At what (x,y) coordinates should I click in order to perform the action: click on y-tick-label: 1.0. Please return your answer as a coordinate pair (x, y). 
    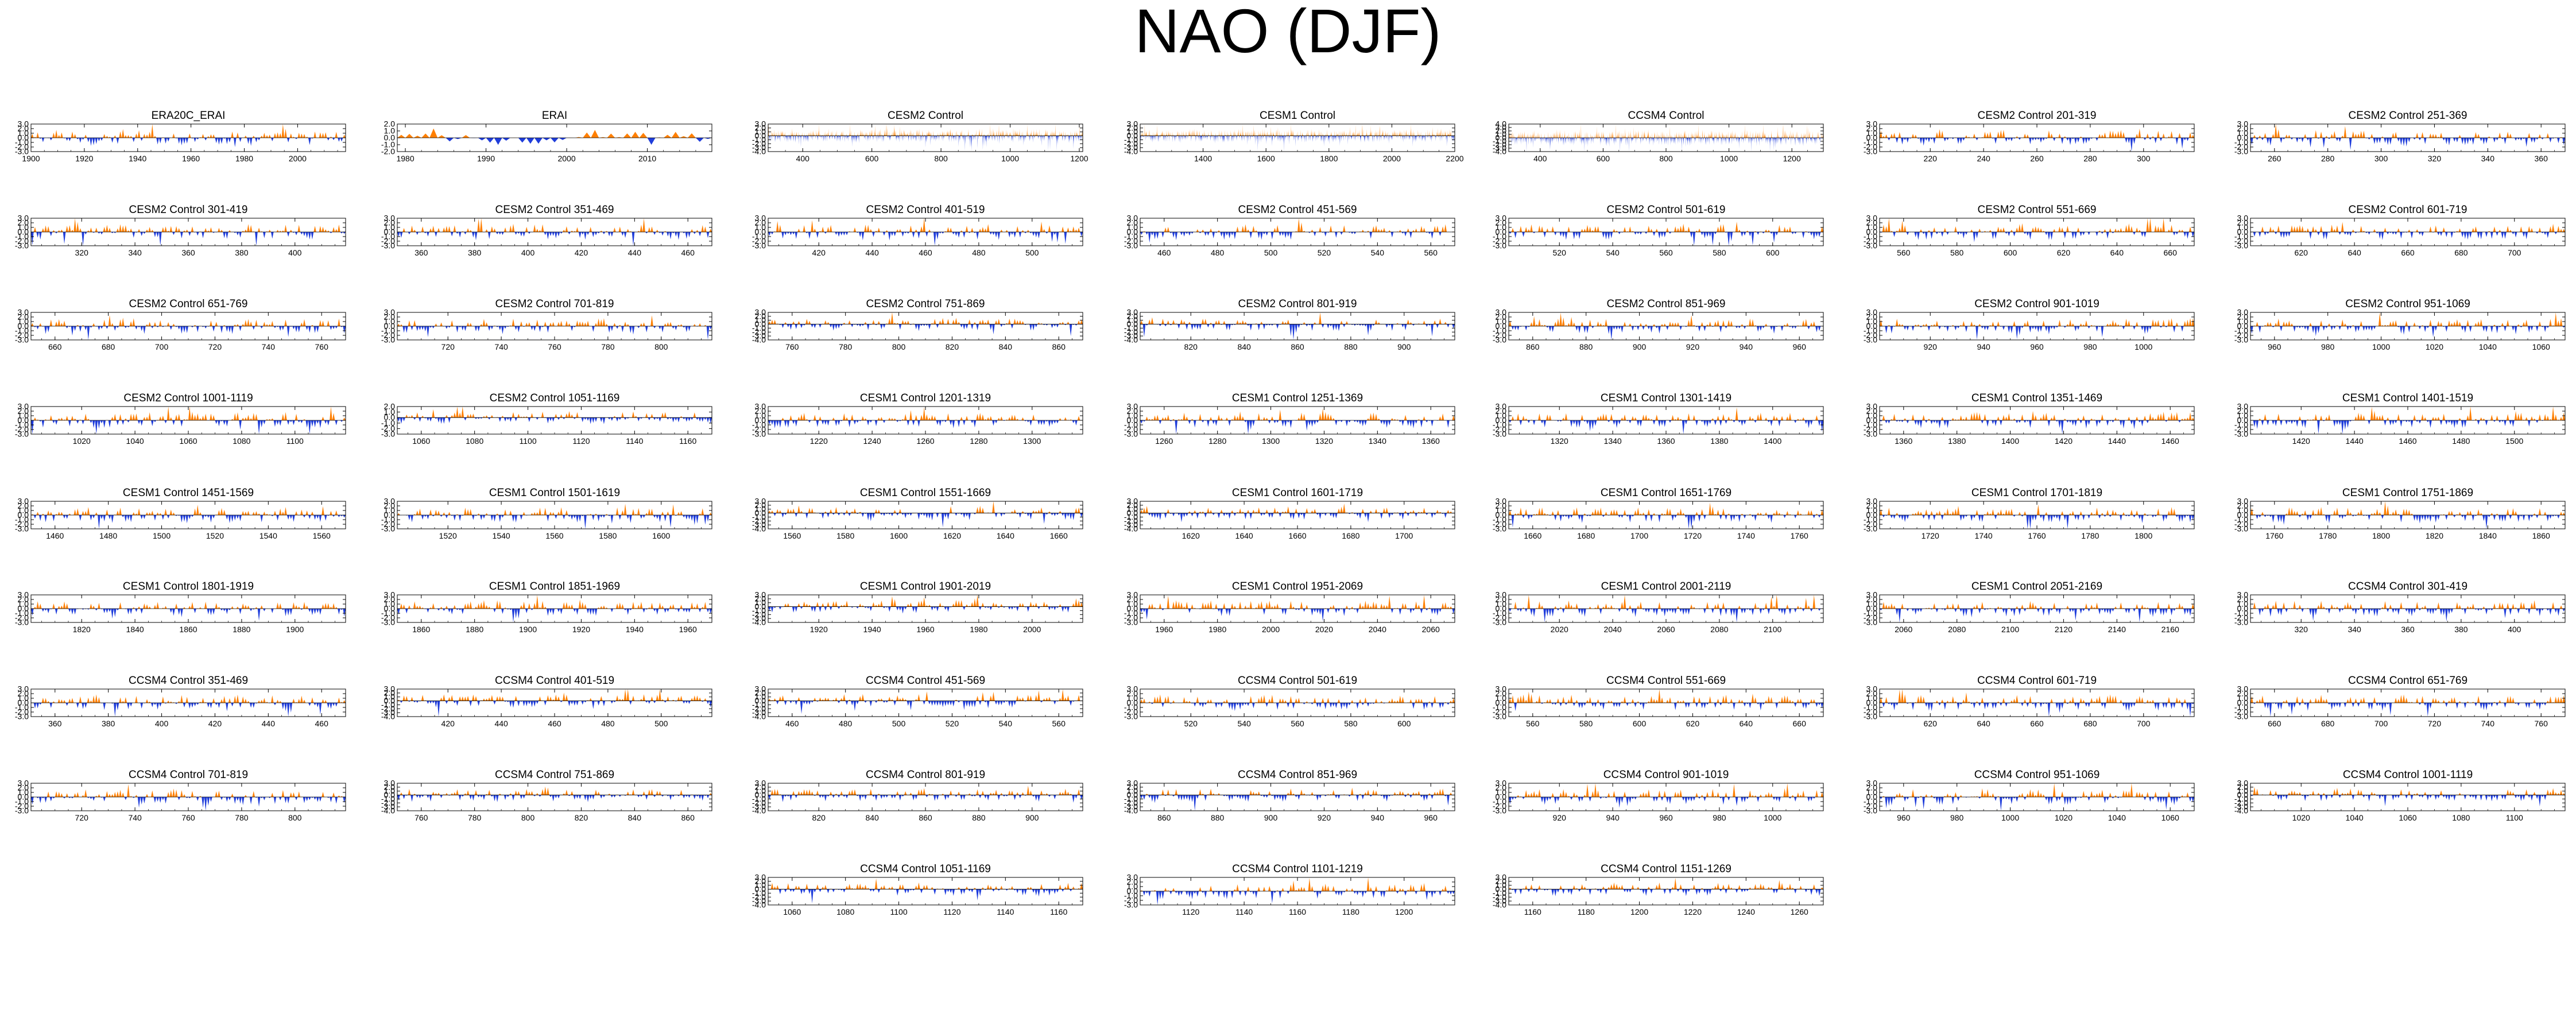
    Looking at the image, I should click on (390, 131).